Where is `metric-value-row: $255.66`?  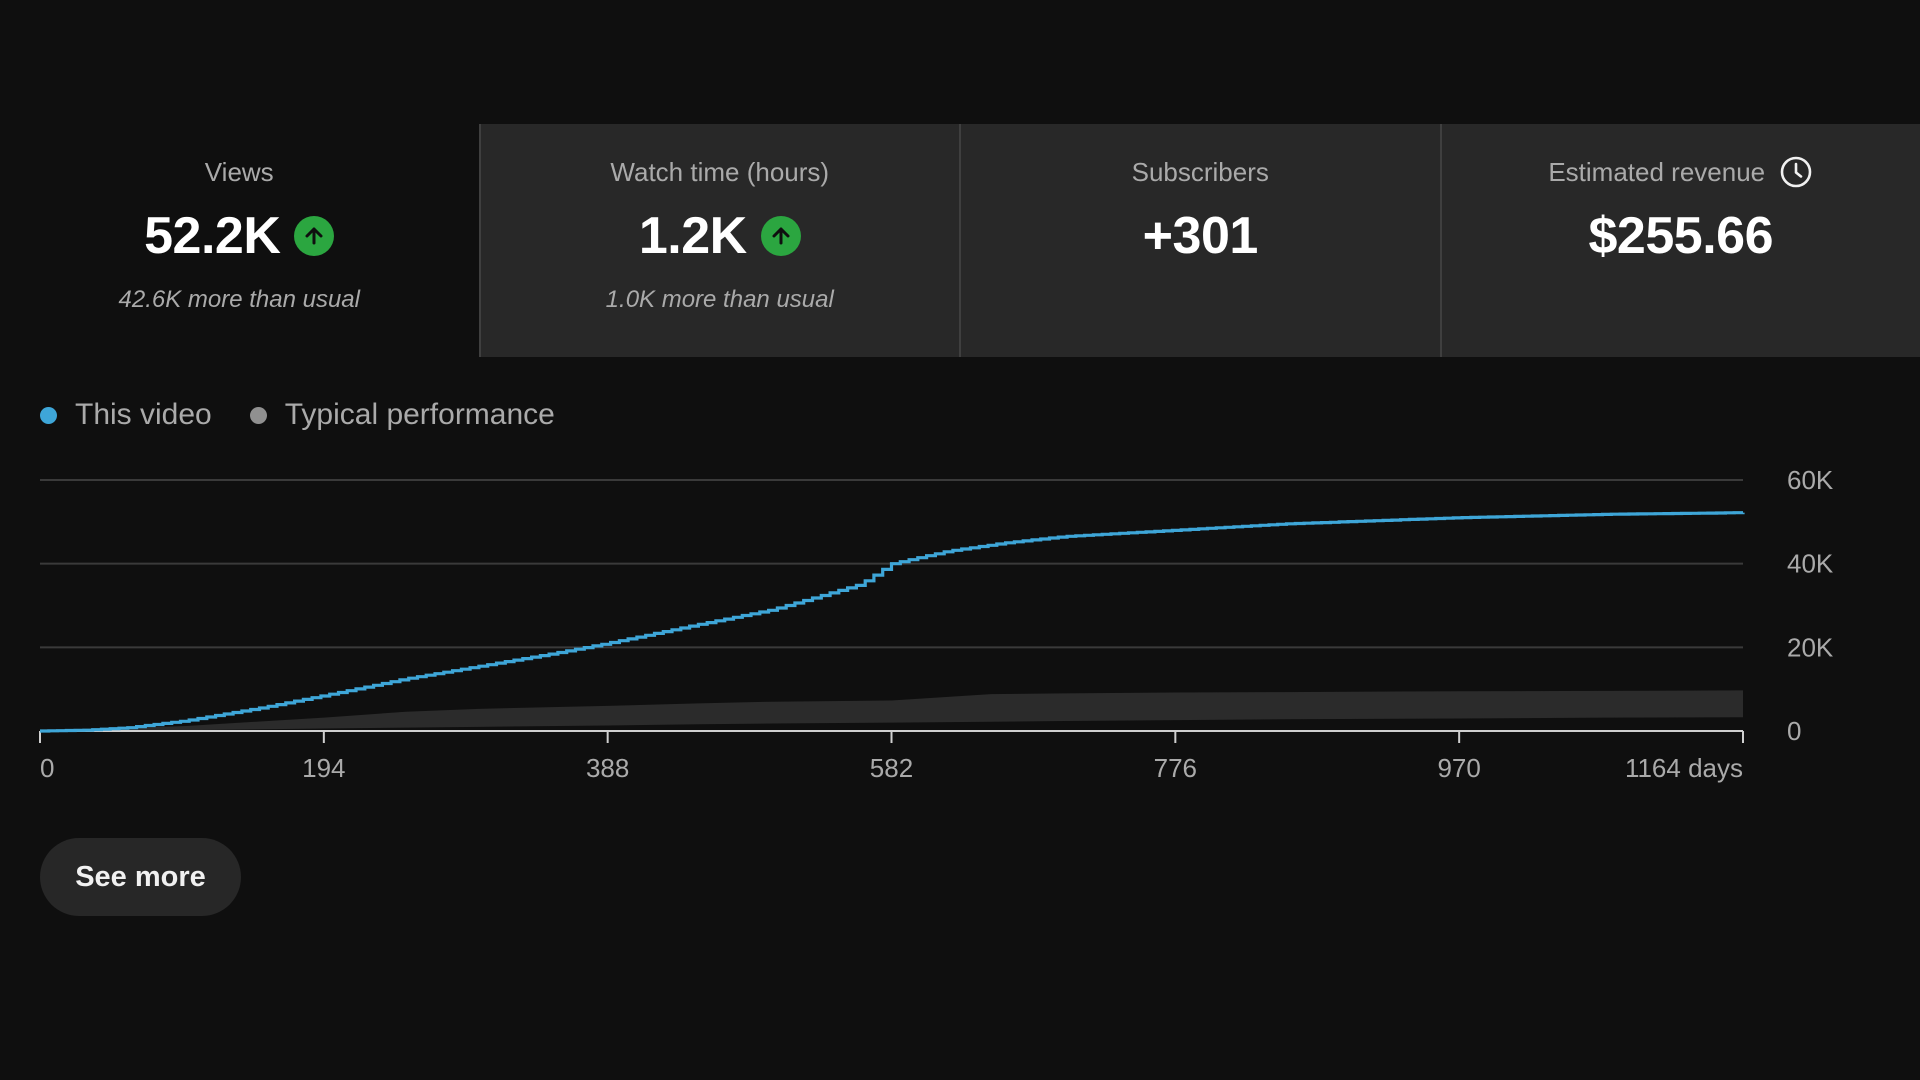
metric-value-row: $255.66 is located at coordinates (1681, 236).